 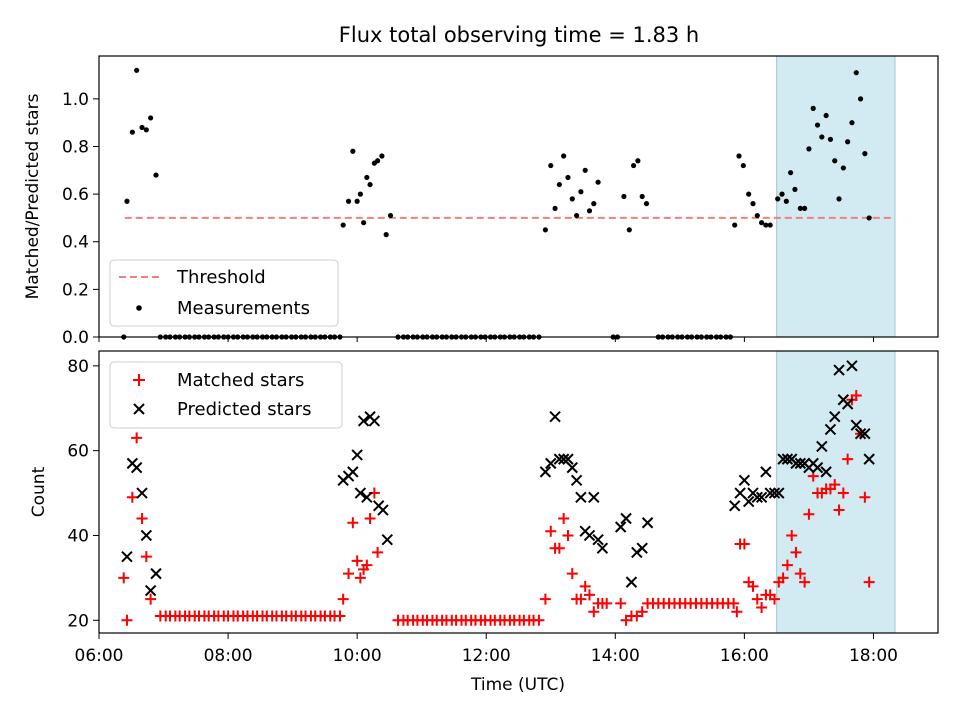 What do you see at coordinates (75, 195) in the screenshot?
I see `top-ytick-label-3: 0.6` at bounding box center [75, 195].